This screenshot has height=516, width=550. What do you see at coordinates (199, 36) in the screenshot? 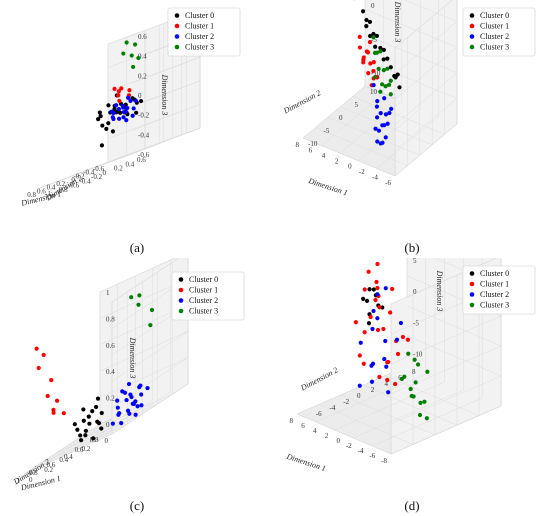
I see `legend-entry: Cluster 2` at bounding box center [199, 36].